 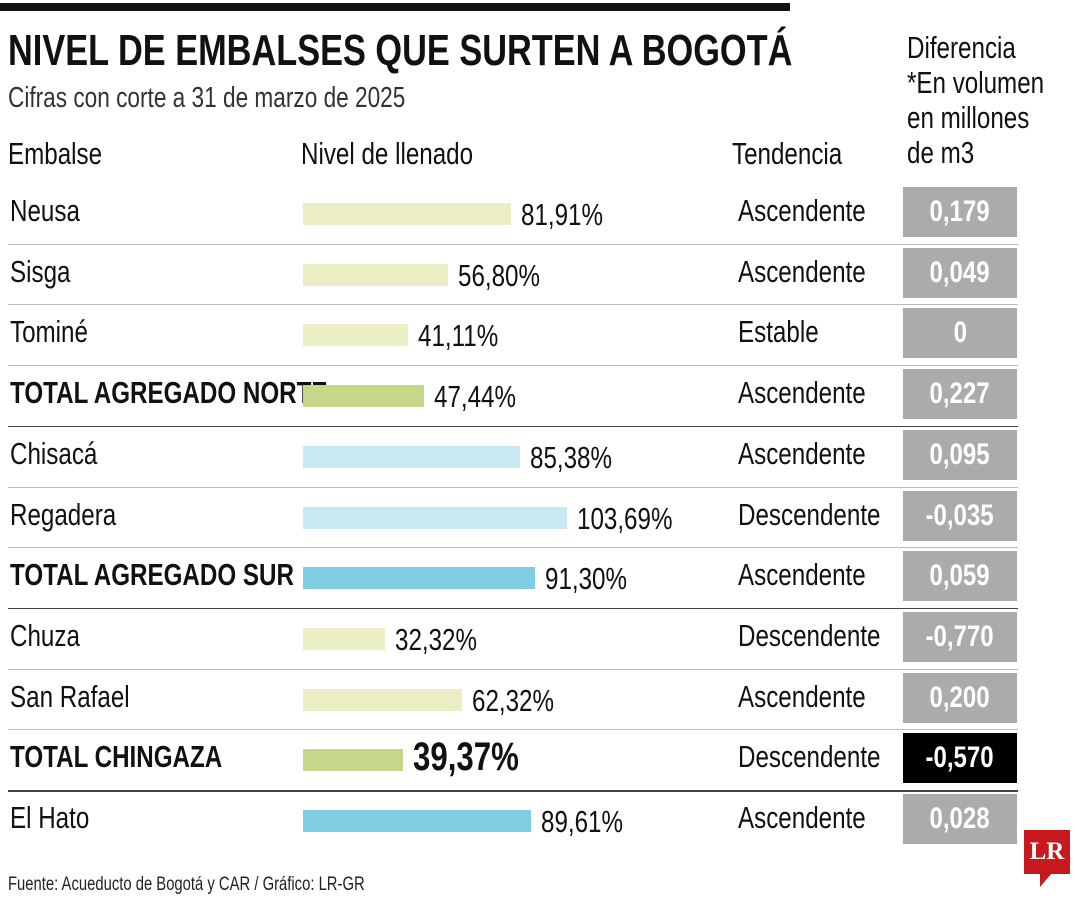 I want to click on embalse-name: Regadera, so click(x=63, y=514).